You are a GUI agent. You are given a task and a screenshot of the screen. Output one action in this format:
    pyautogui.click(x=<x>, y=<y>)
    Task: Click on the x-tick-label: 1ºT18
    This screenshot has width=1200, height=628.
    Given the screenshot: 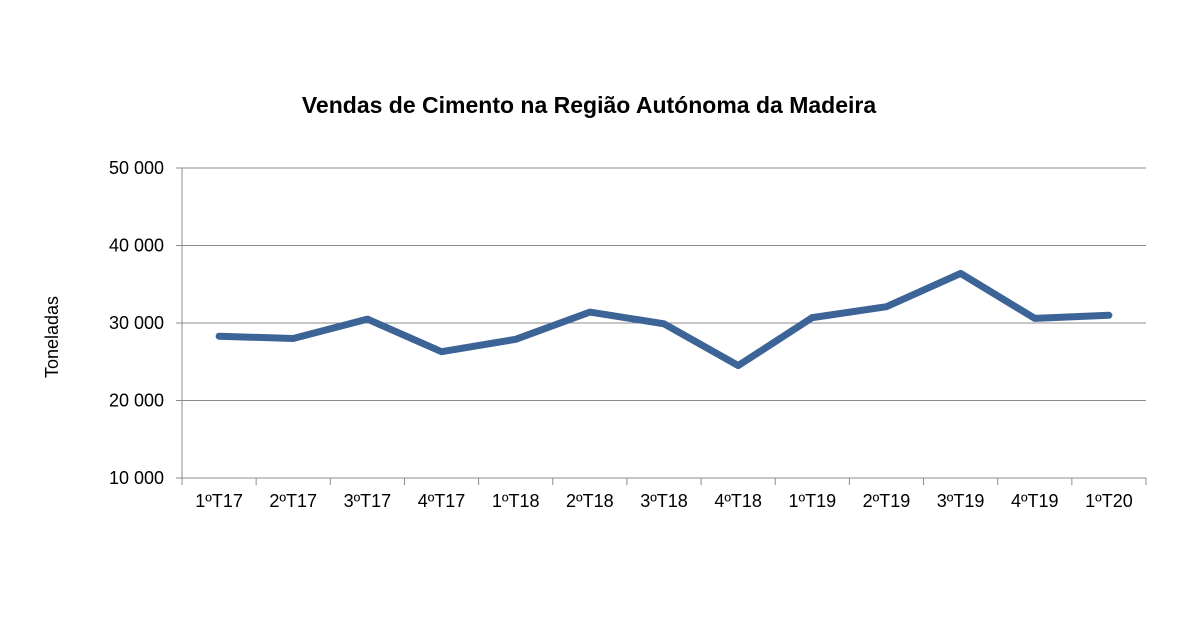 What is the action you would take?
    pyautogui.click(x=516, y=501)
    